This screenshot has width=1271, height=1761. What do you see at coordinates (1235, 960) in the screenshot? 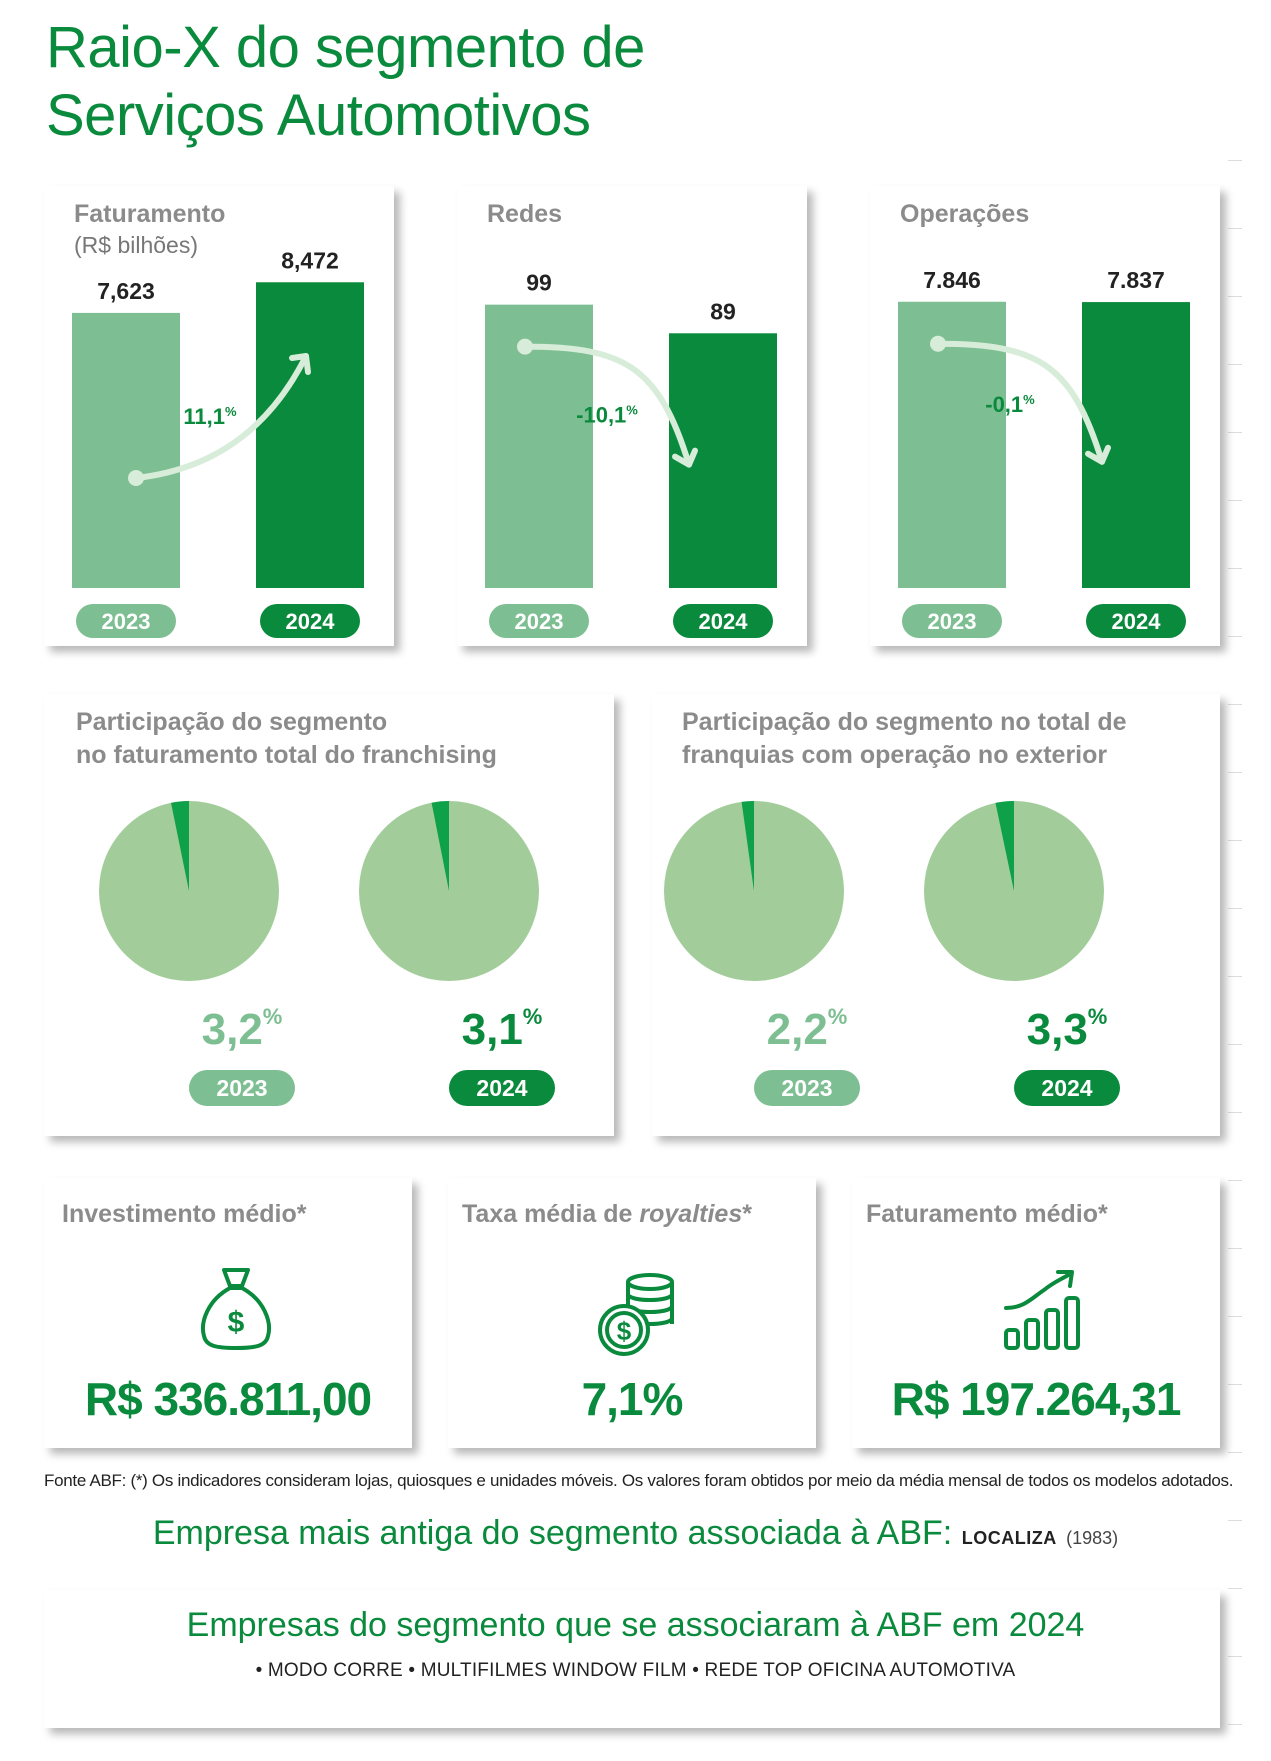
I see `edge-ticks` at bounding box center [1235, 960].